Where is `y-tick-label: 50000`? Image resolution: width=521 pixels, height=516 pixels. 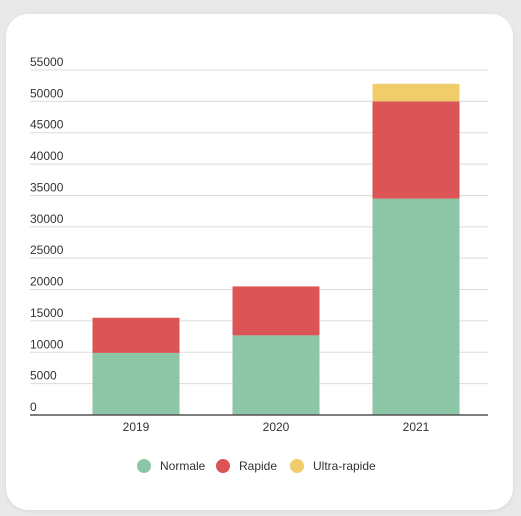 y-tick-label: 50000 is located at coordinates (47, 93).